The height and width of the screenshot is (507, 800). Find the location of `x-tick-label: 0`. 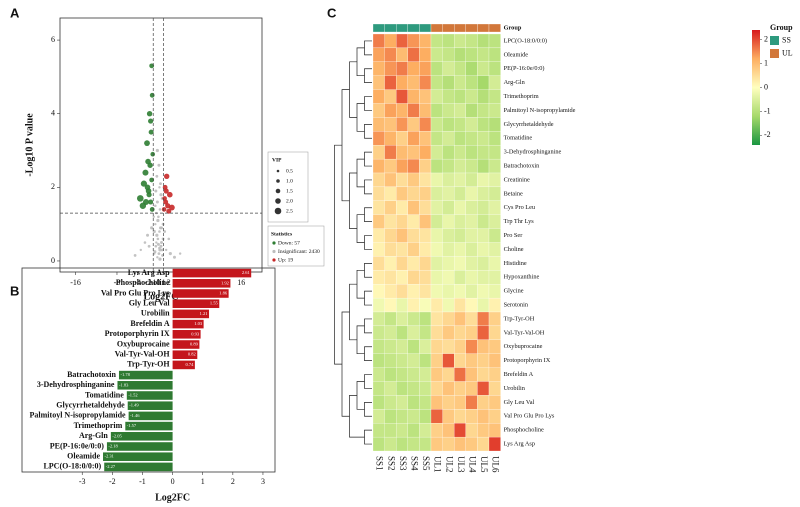

x-tick-label: 0 is located at coordinates (158, 282).